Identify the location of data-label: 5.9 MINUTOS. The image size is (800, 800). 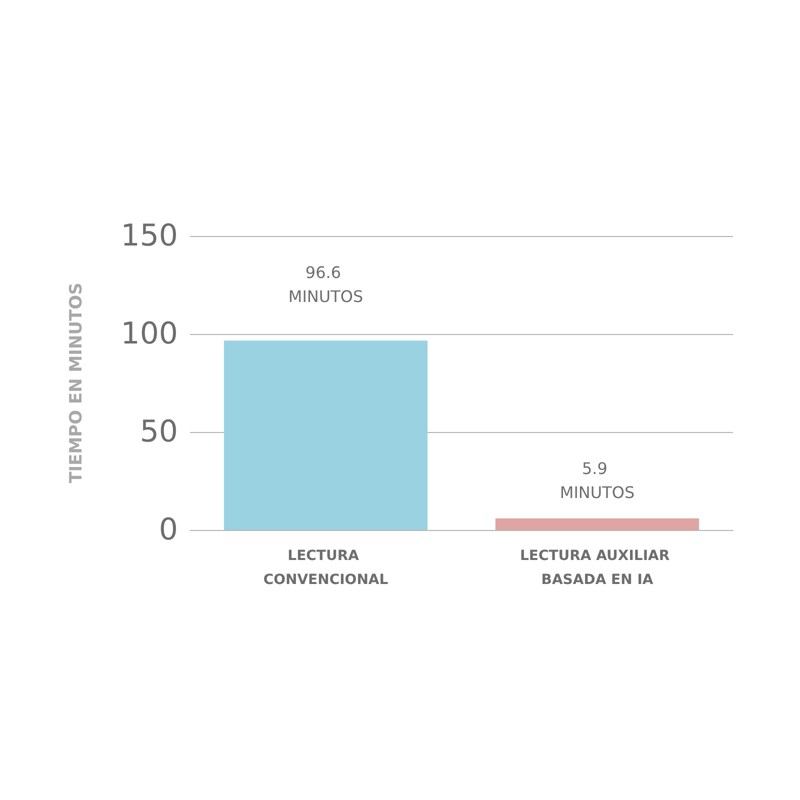
(597, 480).